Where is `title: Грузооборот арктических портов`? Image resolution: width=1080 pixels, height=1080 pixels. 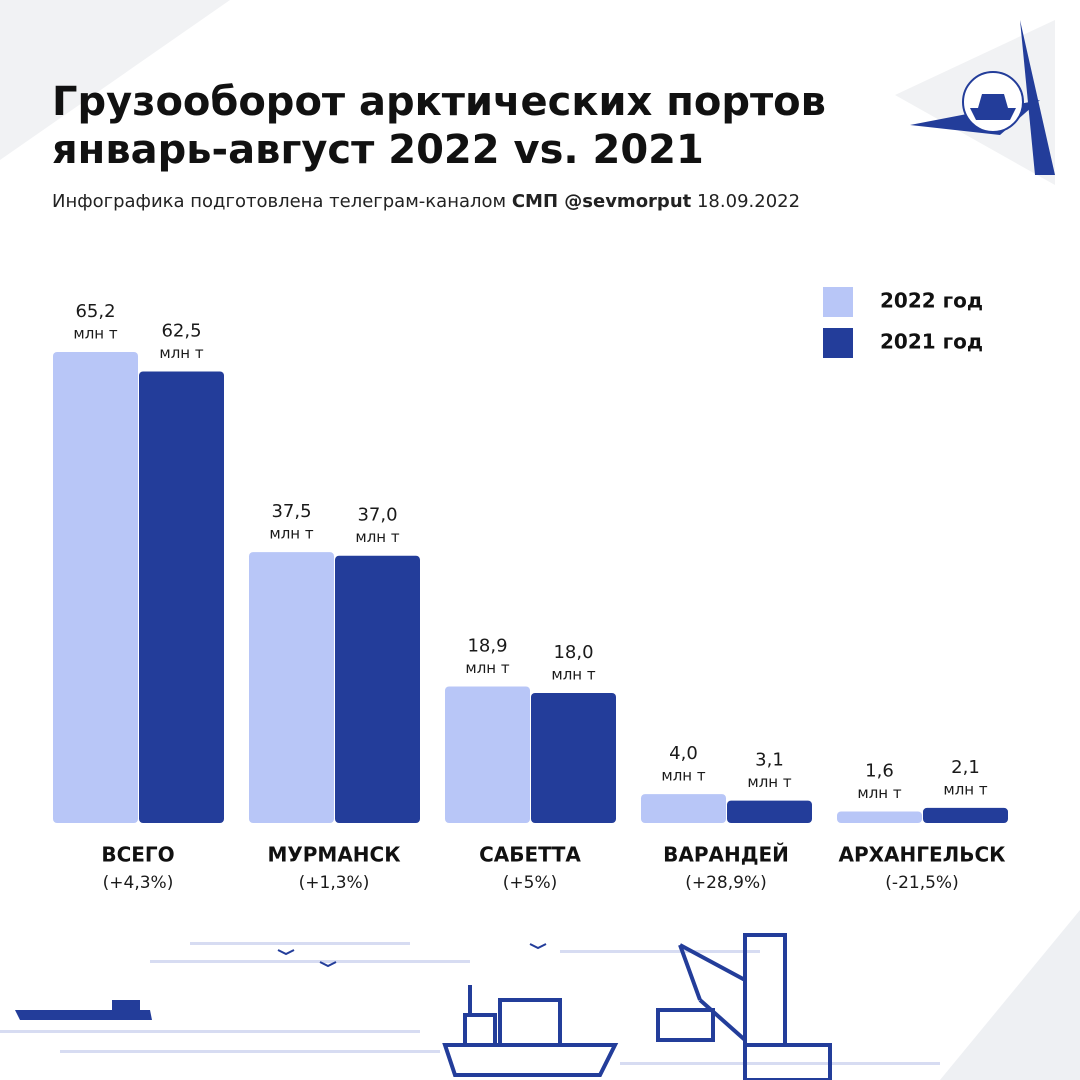
title: Грузооборот арктических портов is located at coordinates (439, 102).